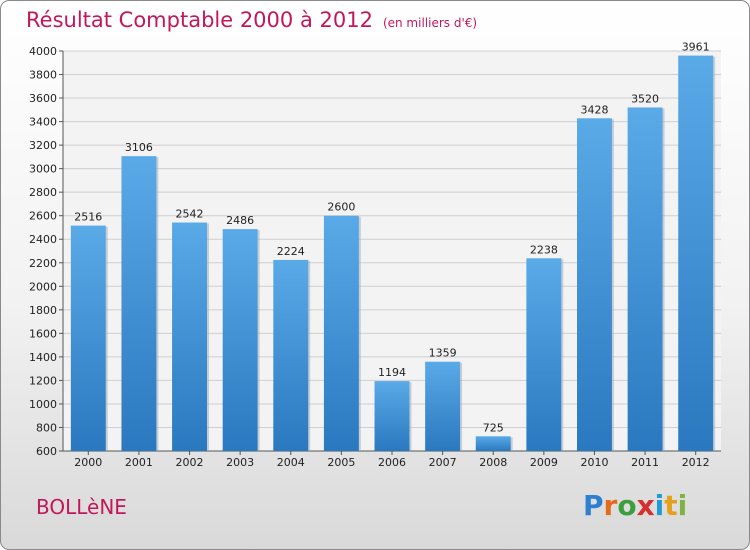 Image resolution: width=750 pixels, height=550 pixels. I want to click on logo-letter: P, so click(593, 505).